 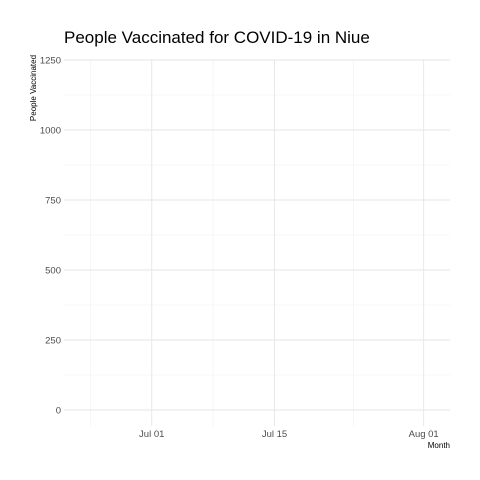 I want to click on y-tick-label-1000: 1000, so click(x=50, y=131).